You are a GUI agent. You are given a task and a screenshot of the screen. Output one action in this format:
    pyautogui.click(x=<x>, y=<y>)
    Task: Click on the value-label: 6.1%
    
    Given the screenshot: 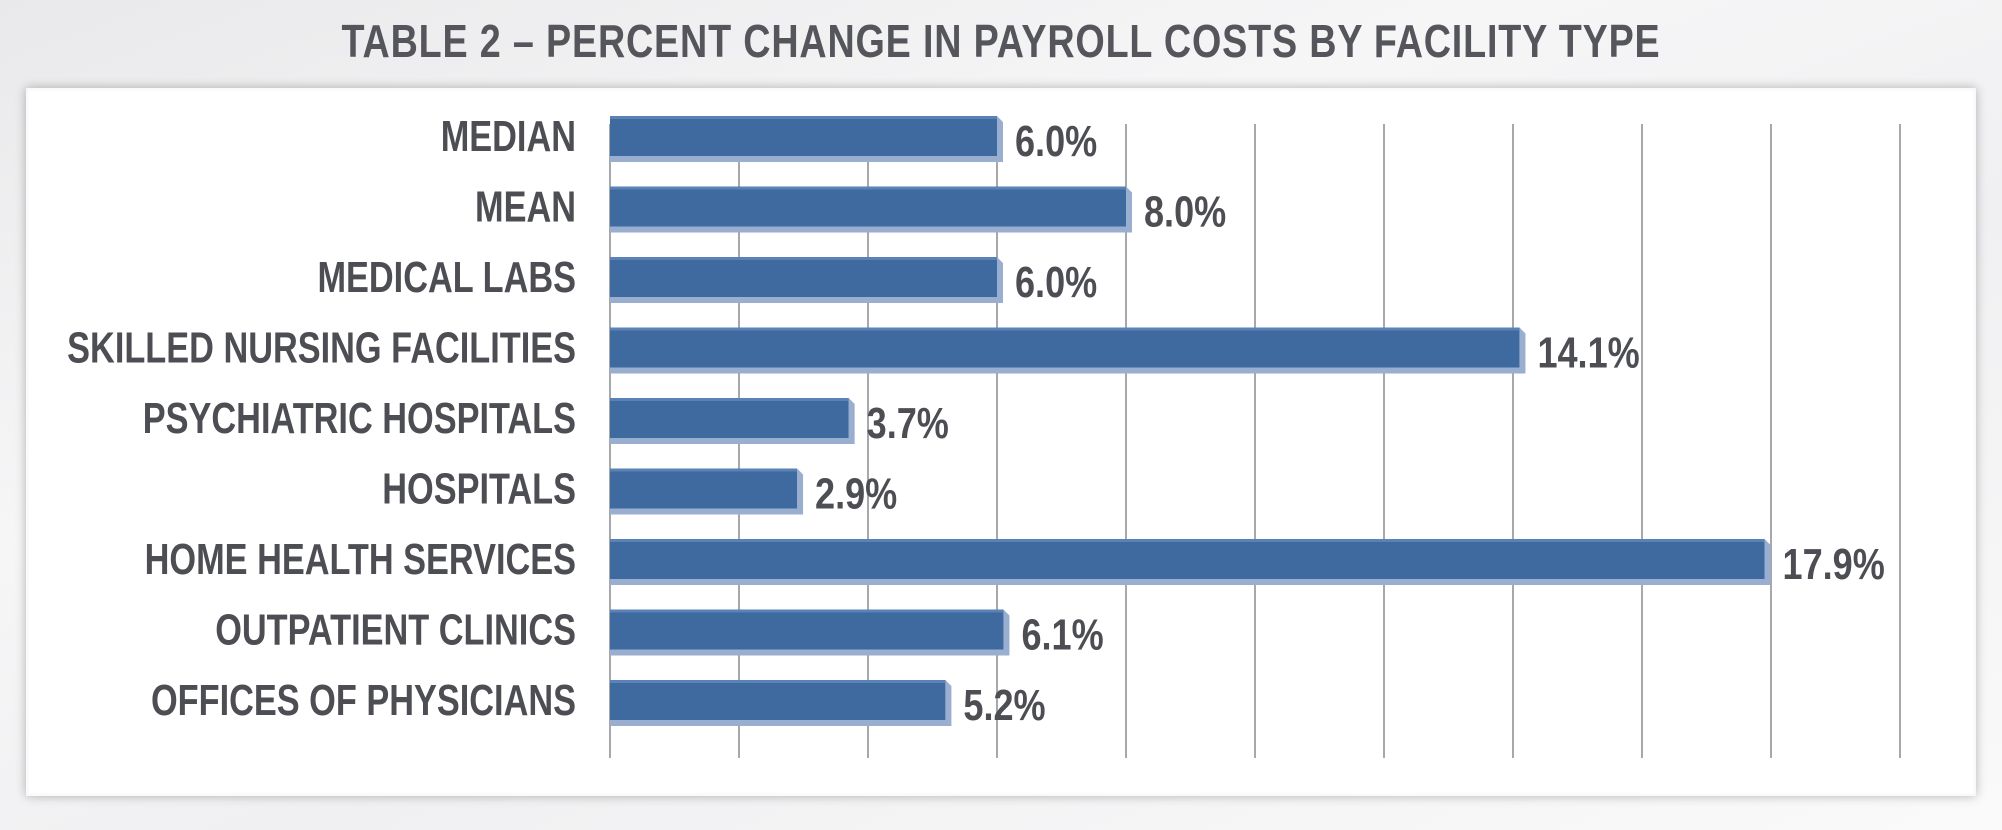 What is the action you would take?
    pyautogui.click(x=1062, y=634)
    